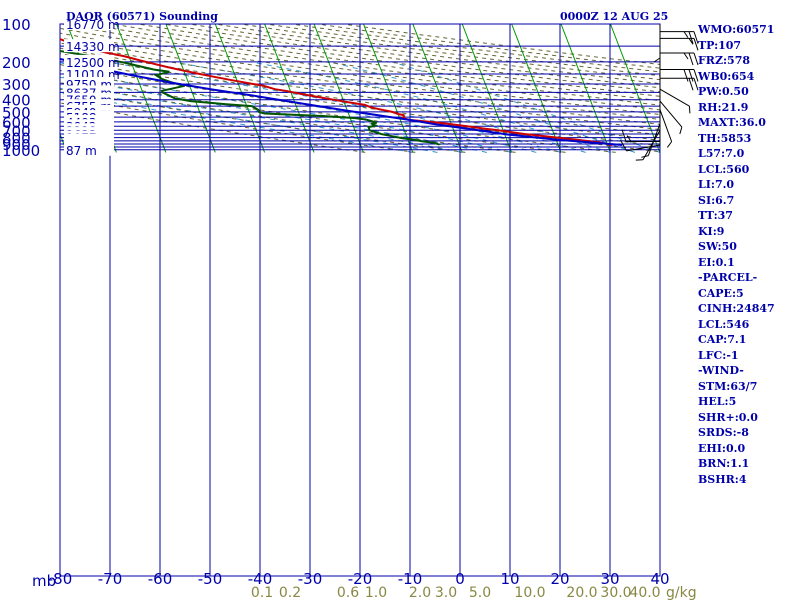  I want to click on y-tick-label: 600, so click(16, 123).